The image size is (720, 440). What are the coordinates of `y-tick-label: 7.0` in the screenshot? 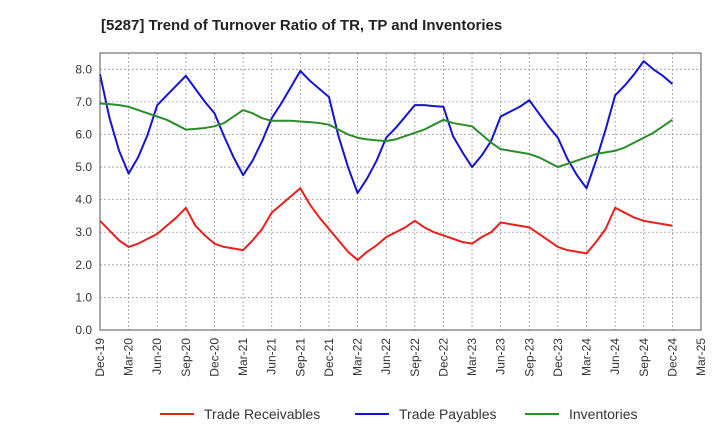 It's located at (83, 102).